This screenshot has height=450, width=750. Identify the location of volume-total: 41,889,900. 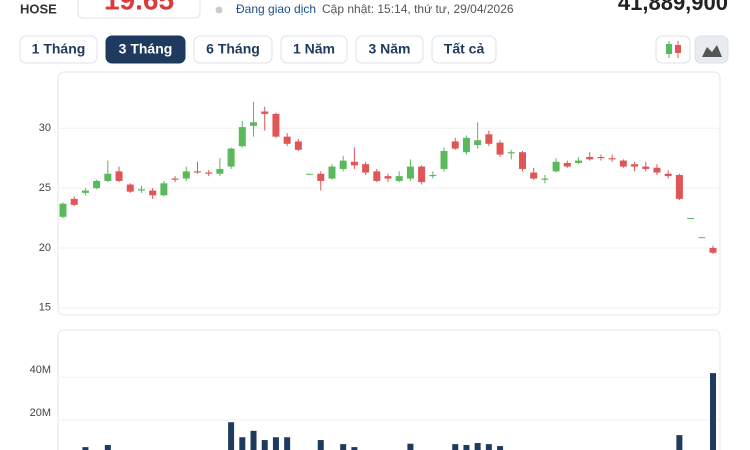
(673, 7).